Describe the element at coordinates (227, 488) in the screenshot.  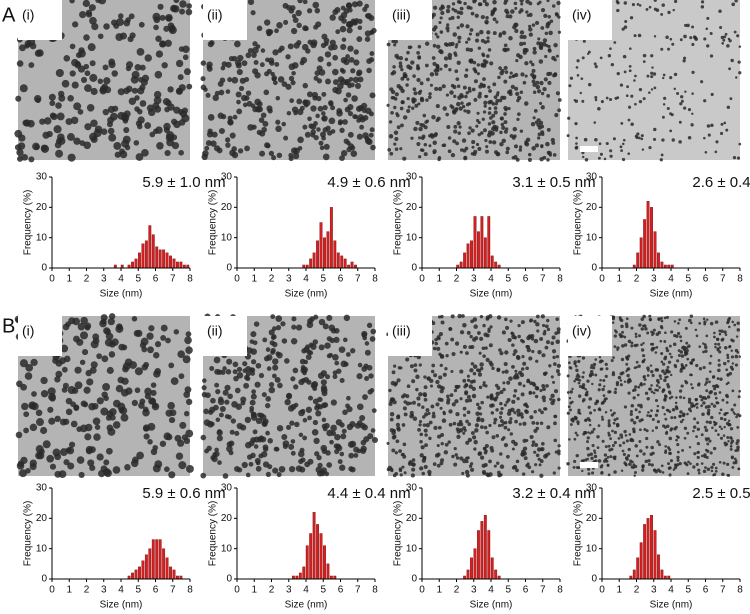
I see `y-tick-label: 30` at that location.